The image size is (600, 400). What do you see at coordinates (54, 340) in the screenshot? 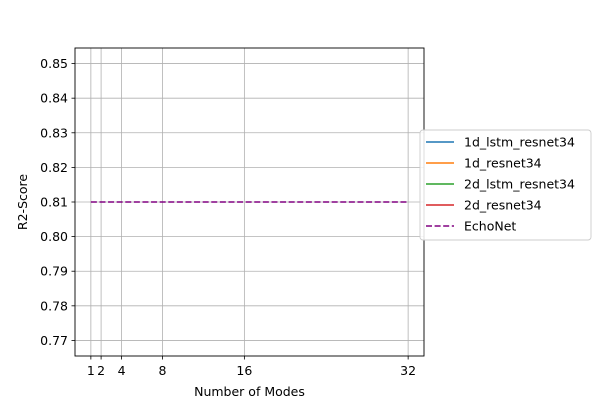
I see `y-tick-label: 0.77` at bounding box center [54, 340].